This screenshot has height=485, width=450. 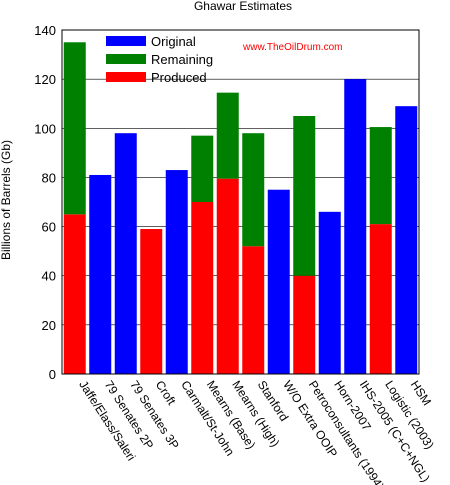 I want to click on y-tick-label: 40, so click(x=49, y=276).